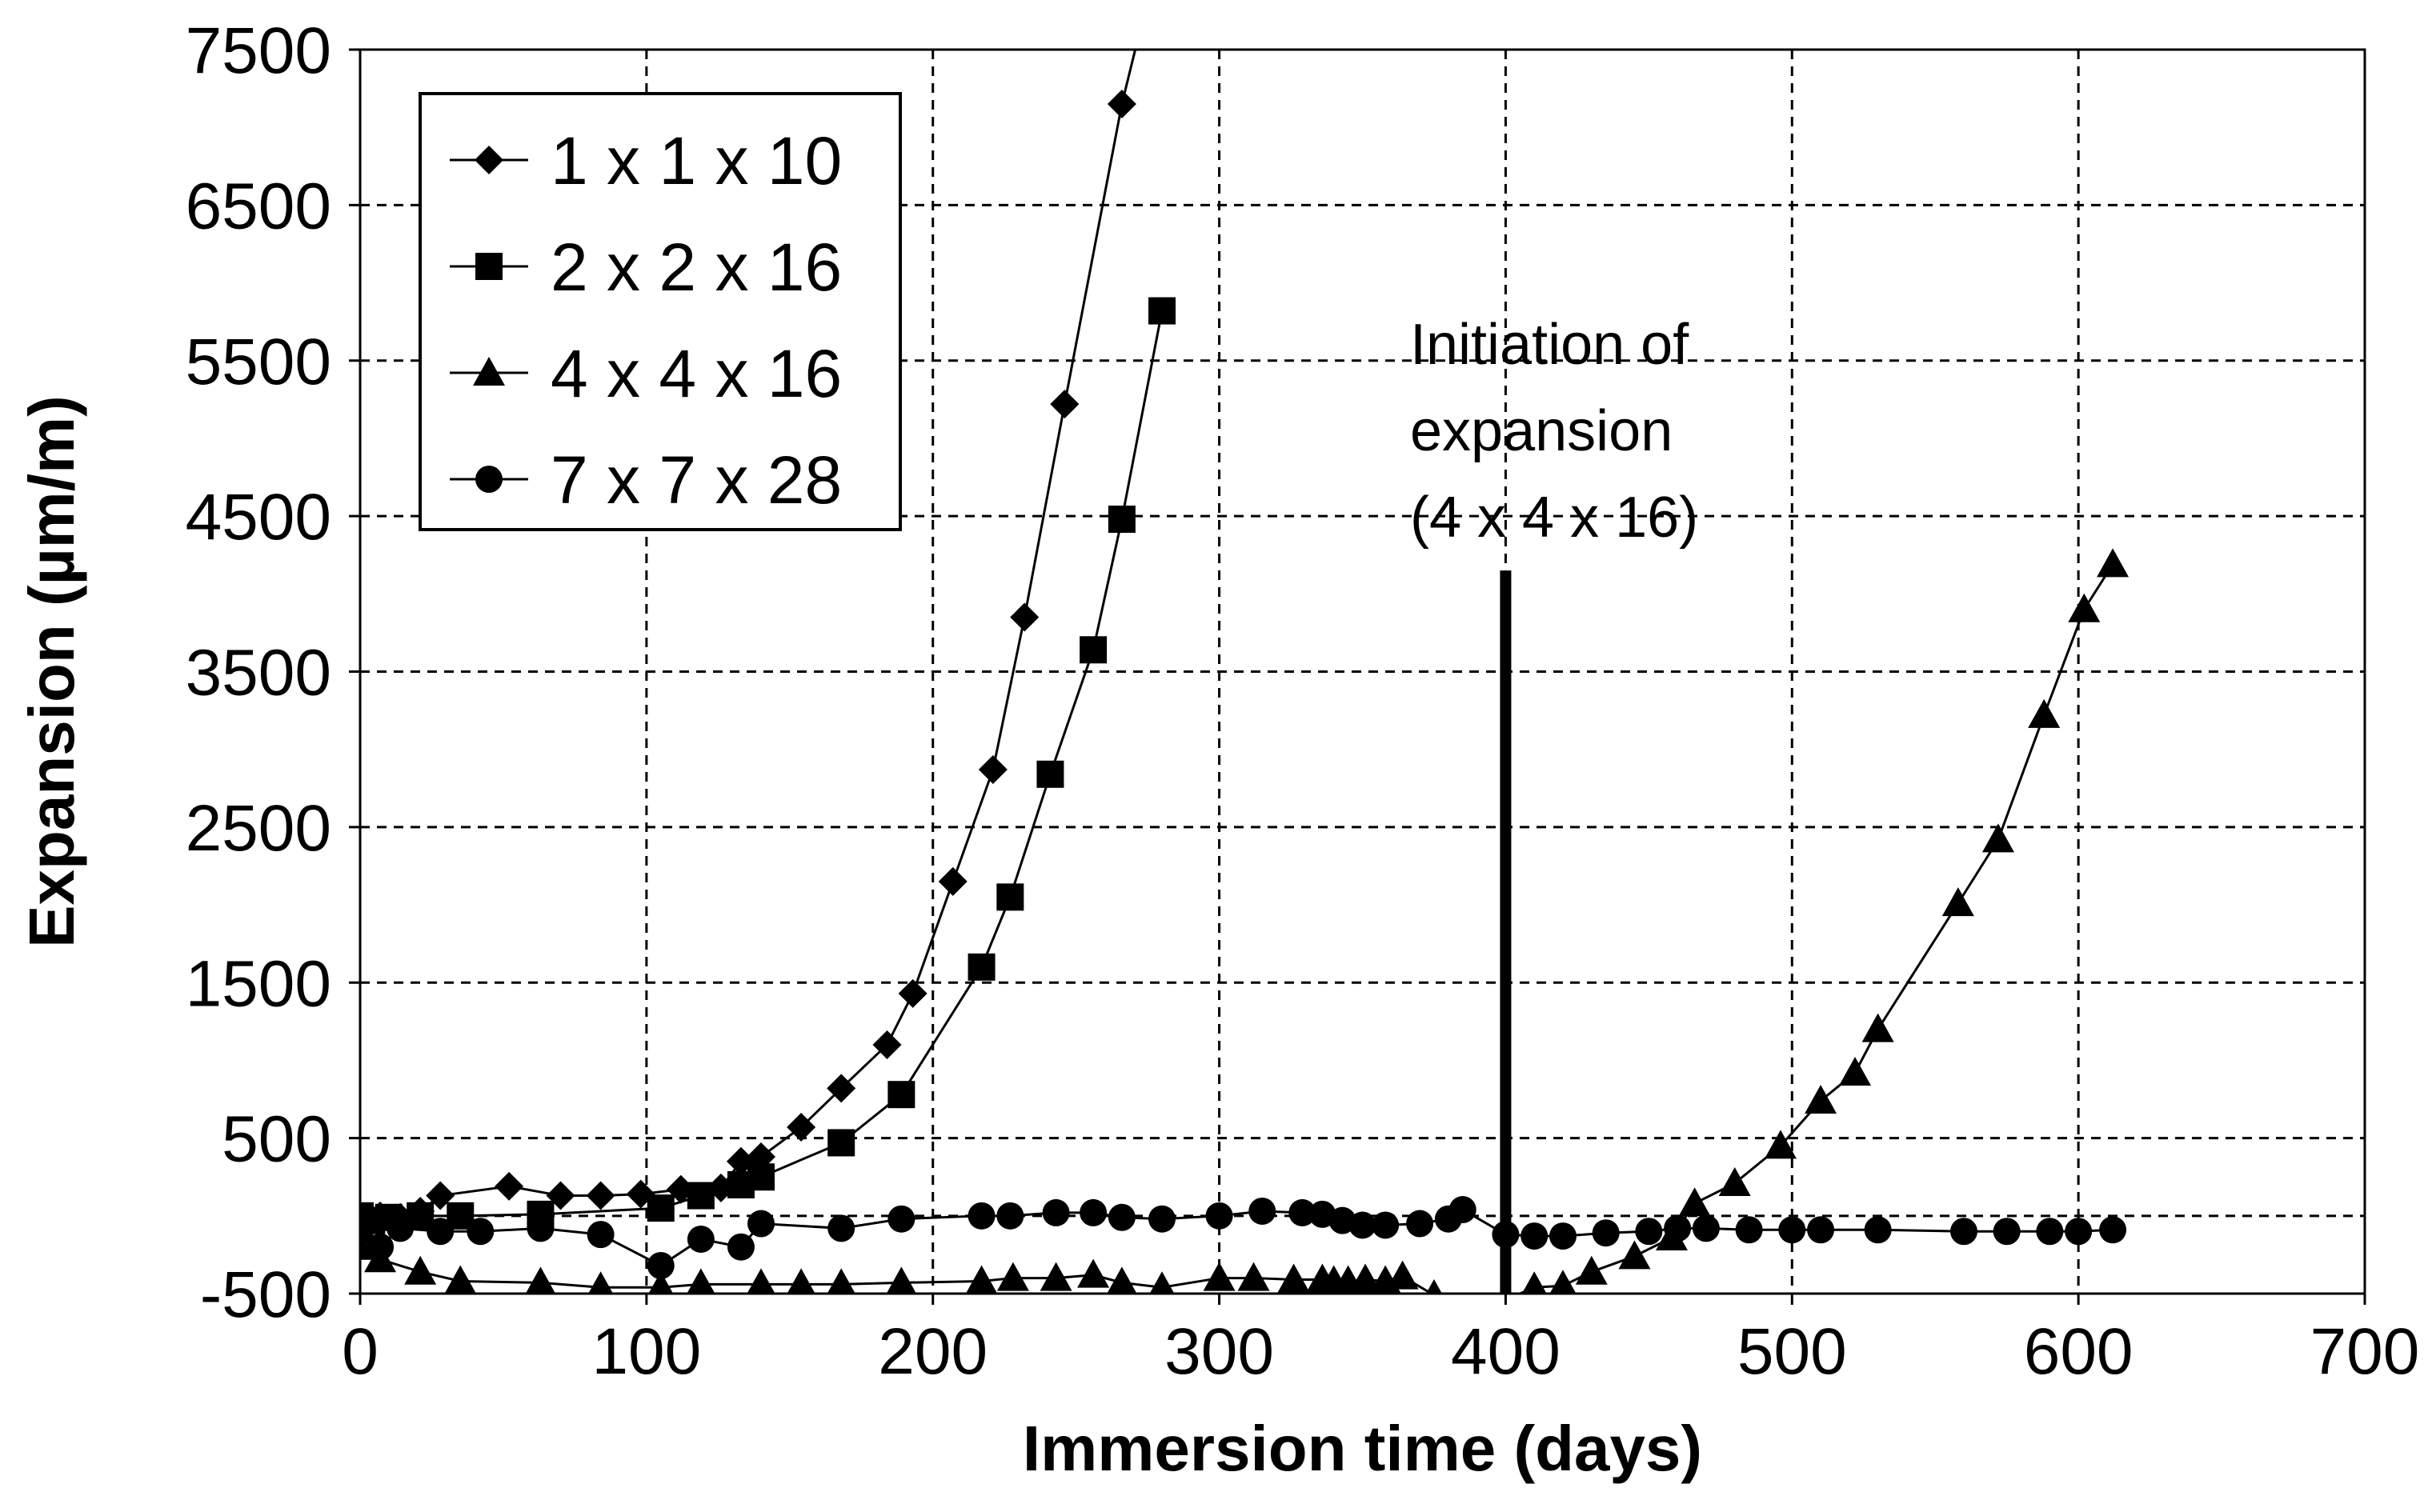 The height and width of the screenshot is (1512, 2436). I want to click on x-tick-label: 200, so click(933, 1351).